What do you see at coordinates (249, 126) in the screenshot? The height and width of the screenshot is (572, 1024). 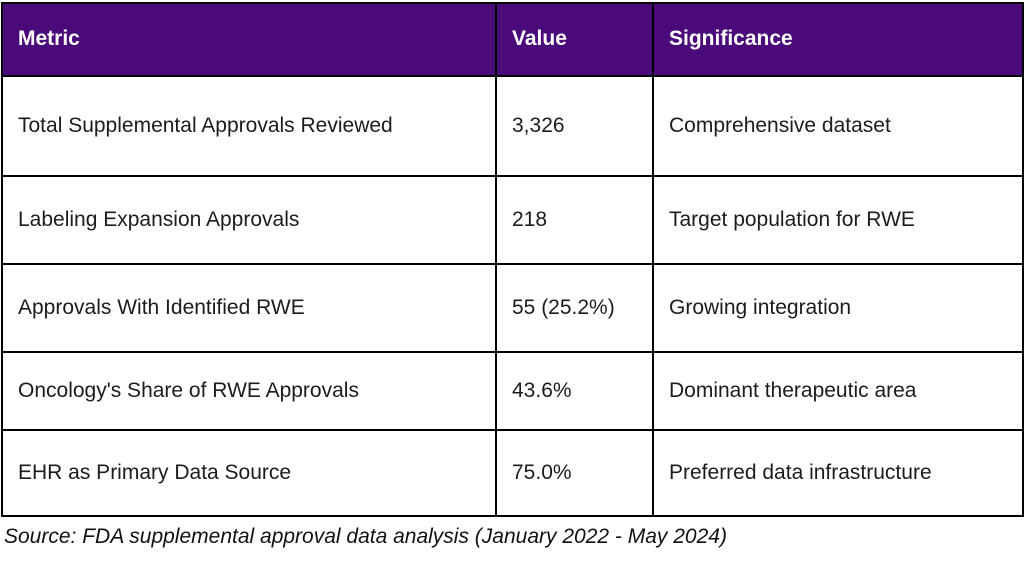 I see `cell-metric: Total Supplemental Approvals Reviewed` at bounding box center [249, 126].